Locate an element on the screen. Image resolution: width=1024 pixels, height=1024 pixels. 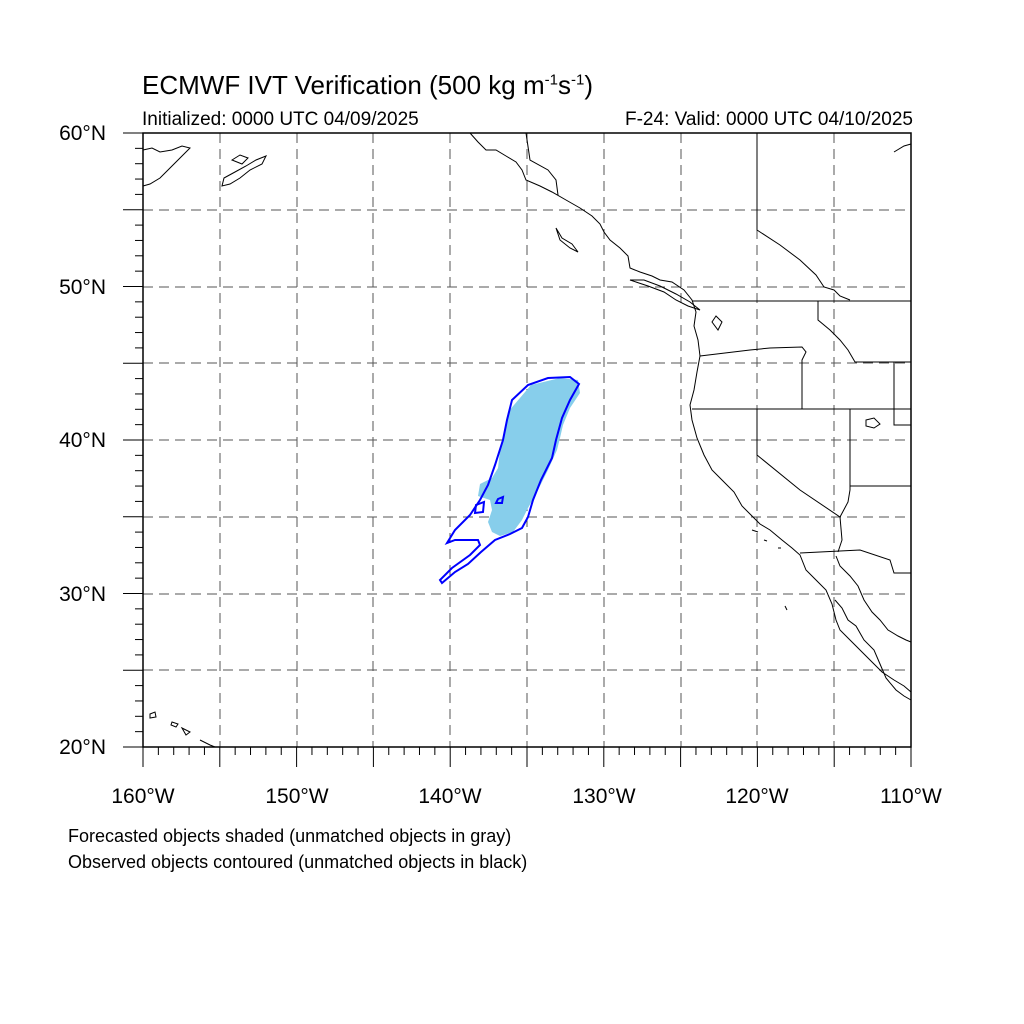
map-title: ECMWF IVT Verification (500 kg m-1s-1) is located at coordinates (367, 85).